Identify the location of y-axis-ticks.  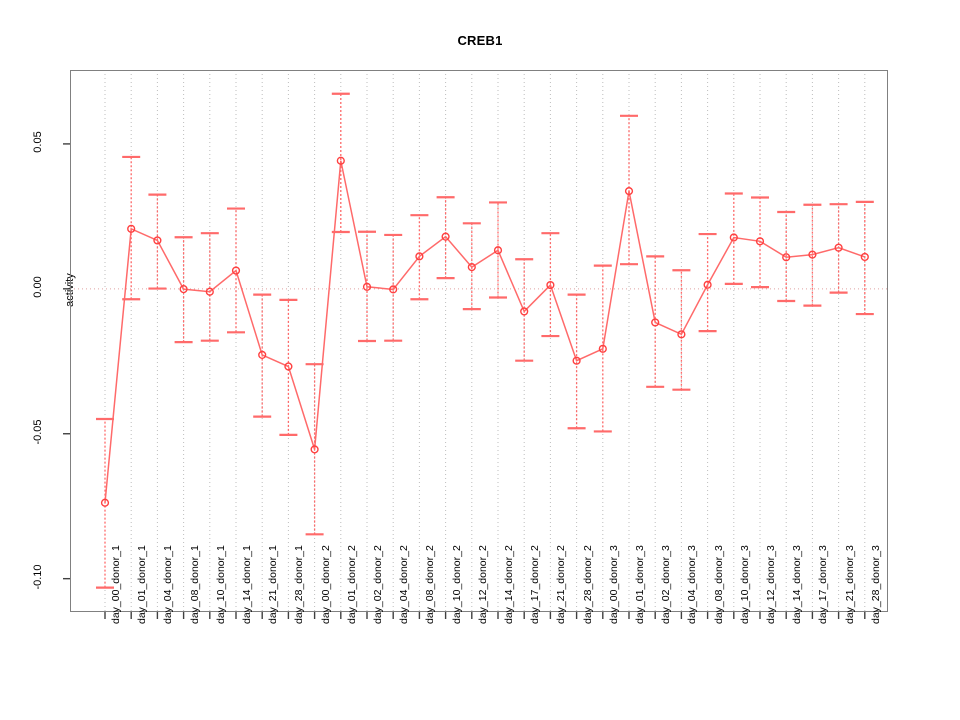
(66, 361).